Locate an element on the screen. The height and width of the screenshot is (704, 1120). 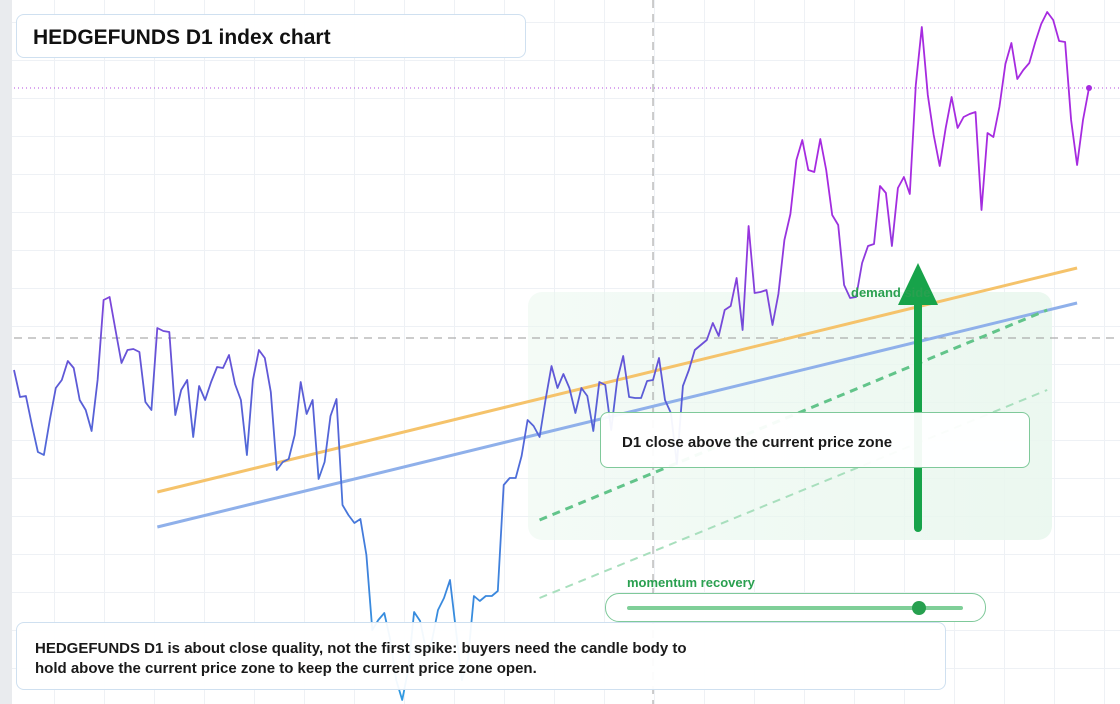
title-box: HEDGEFUNDS D1 index chart is located at coordinates (271, 36).